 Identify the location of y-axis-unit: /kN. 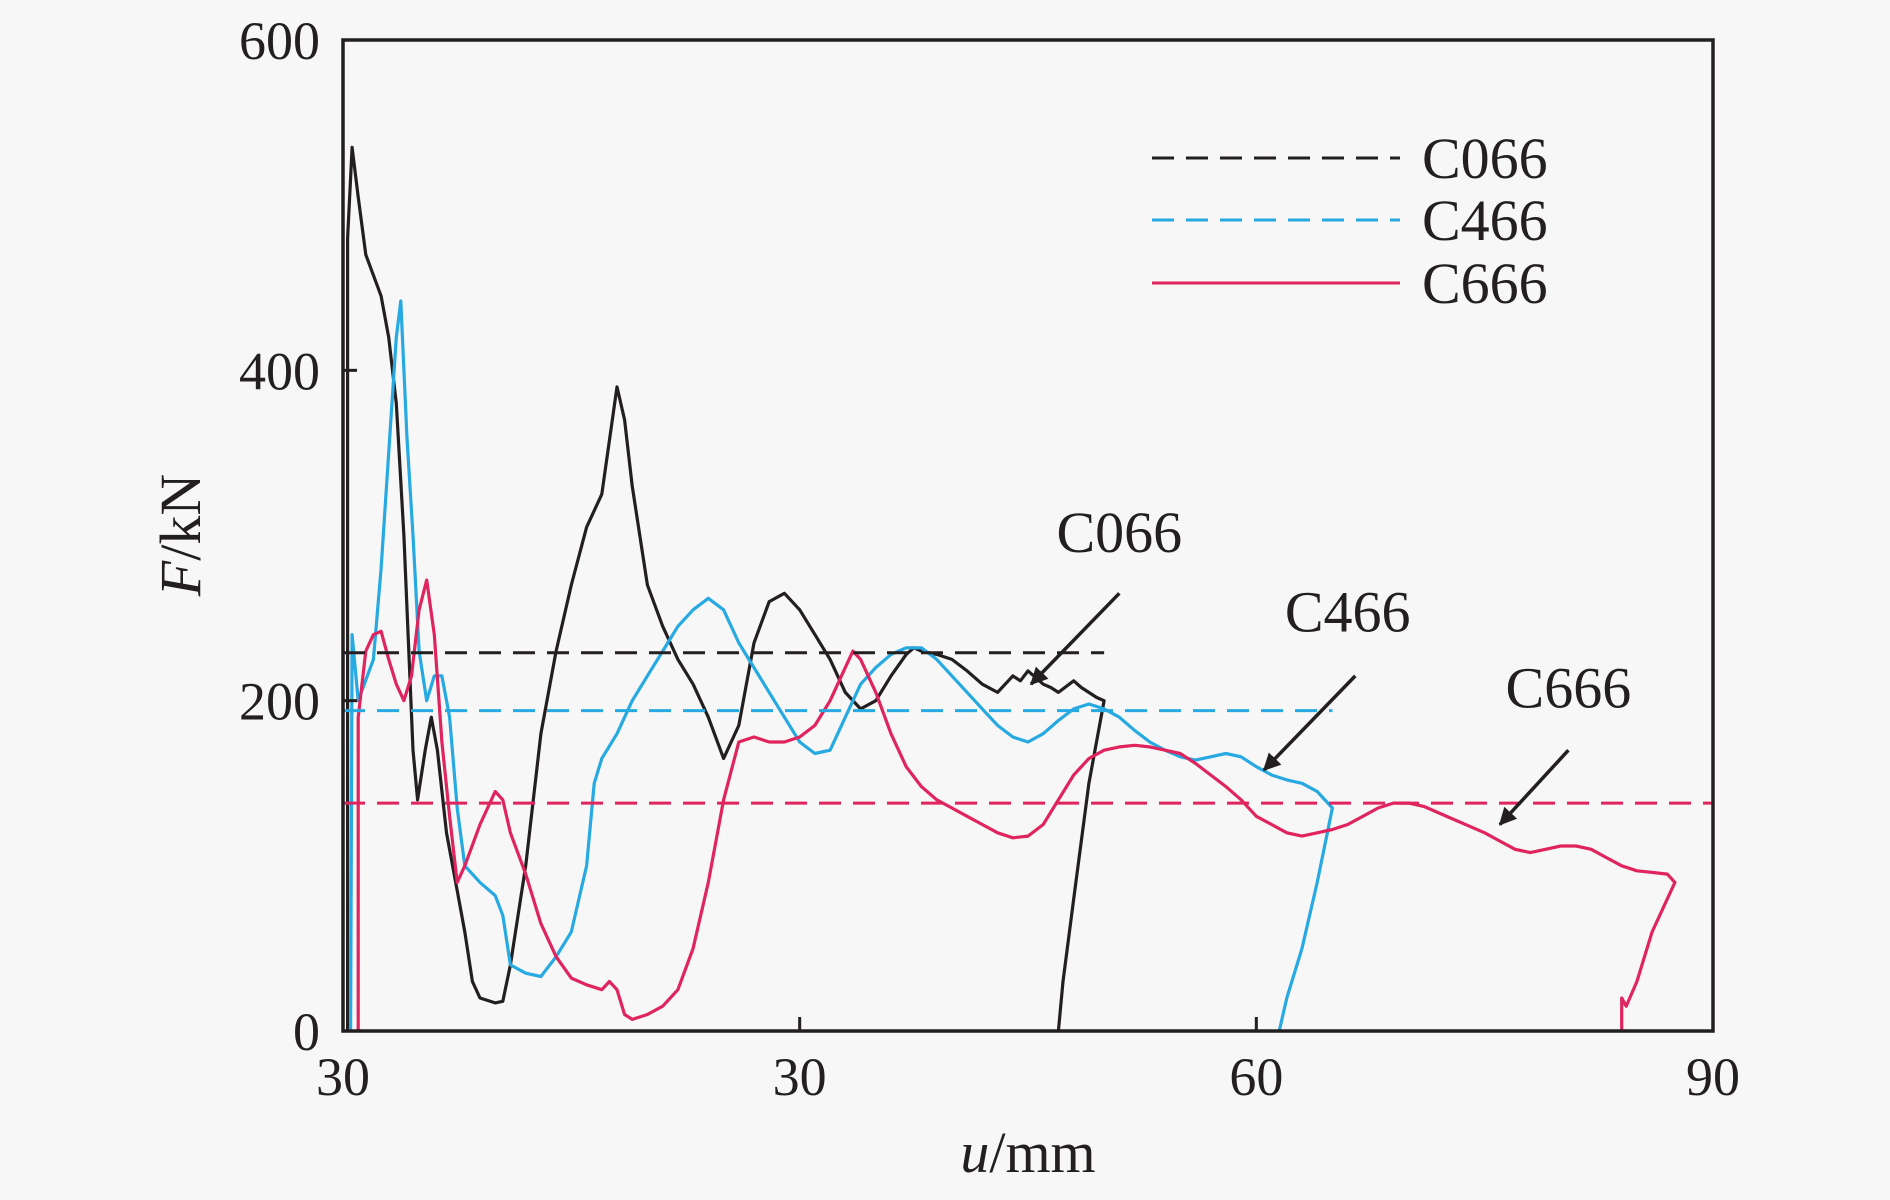
(180, 517).